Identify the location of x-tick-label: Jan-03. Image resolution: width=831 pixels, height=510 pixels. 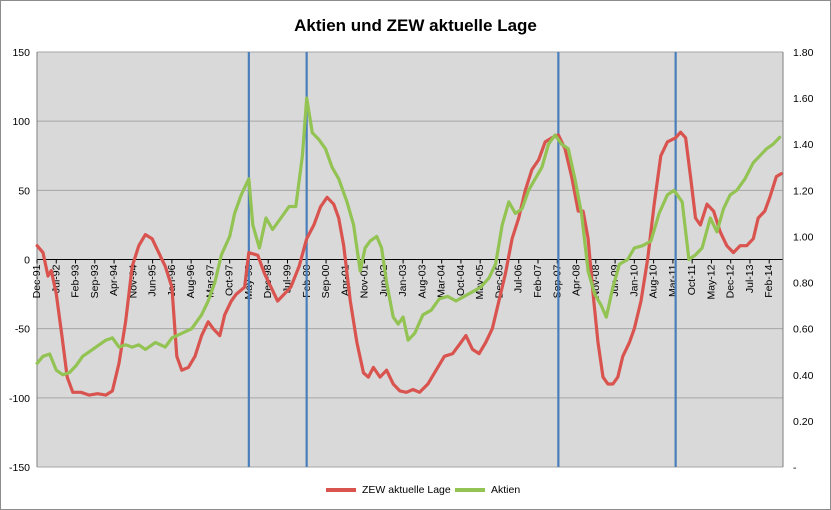
(403, 280).